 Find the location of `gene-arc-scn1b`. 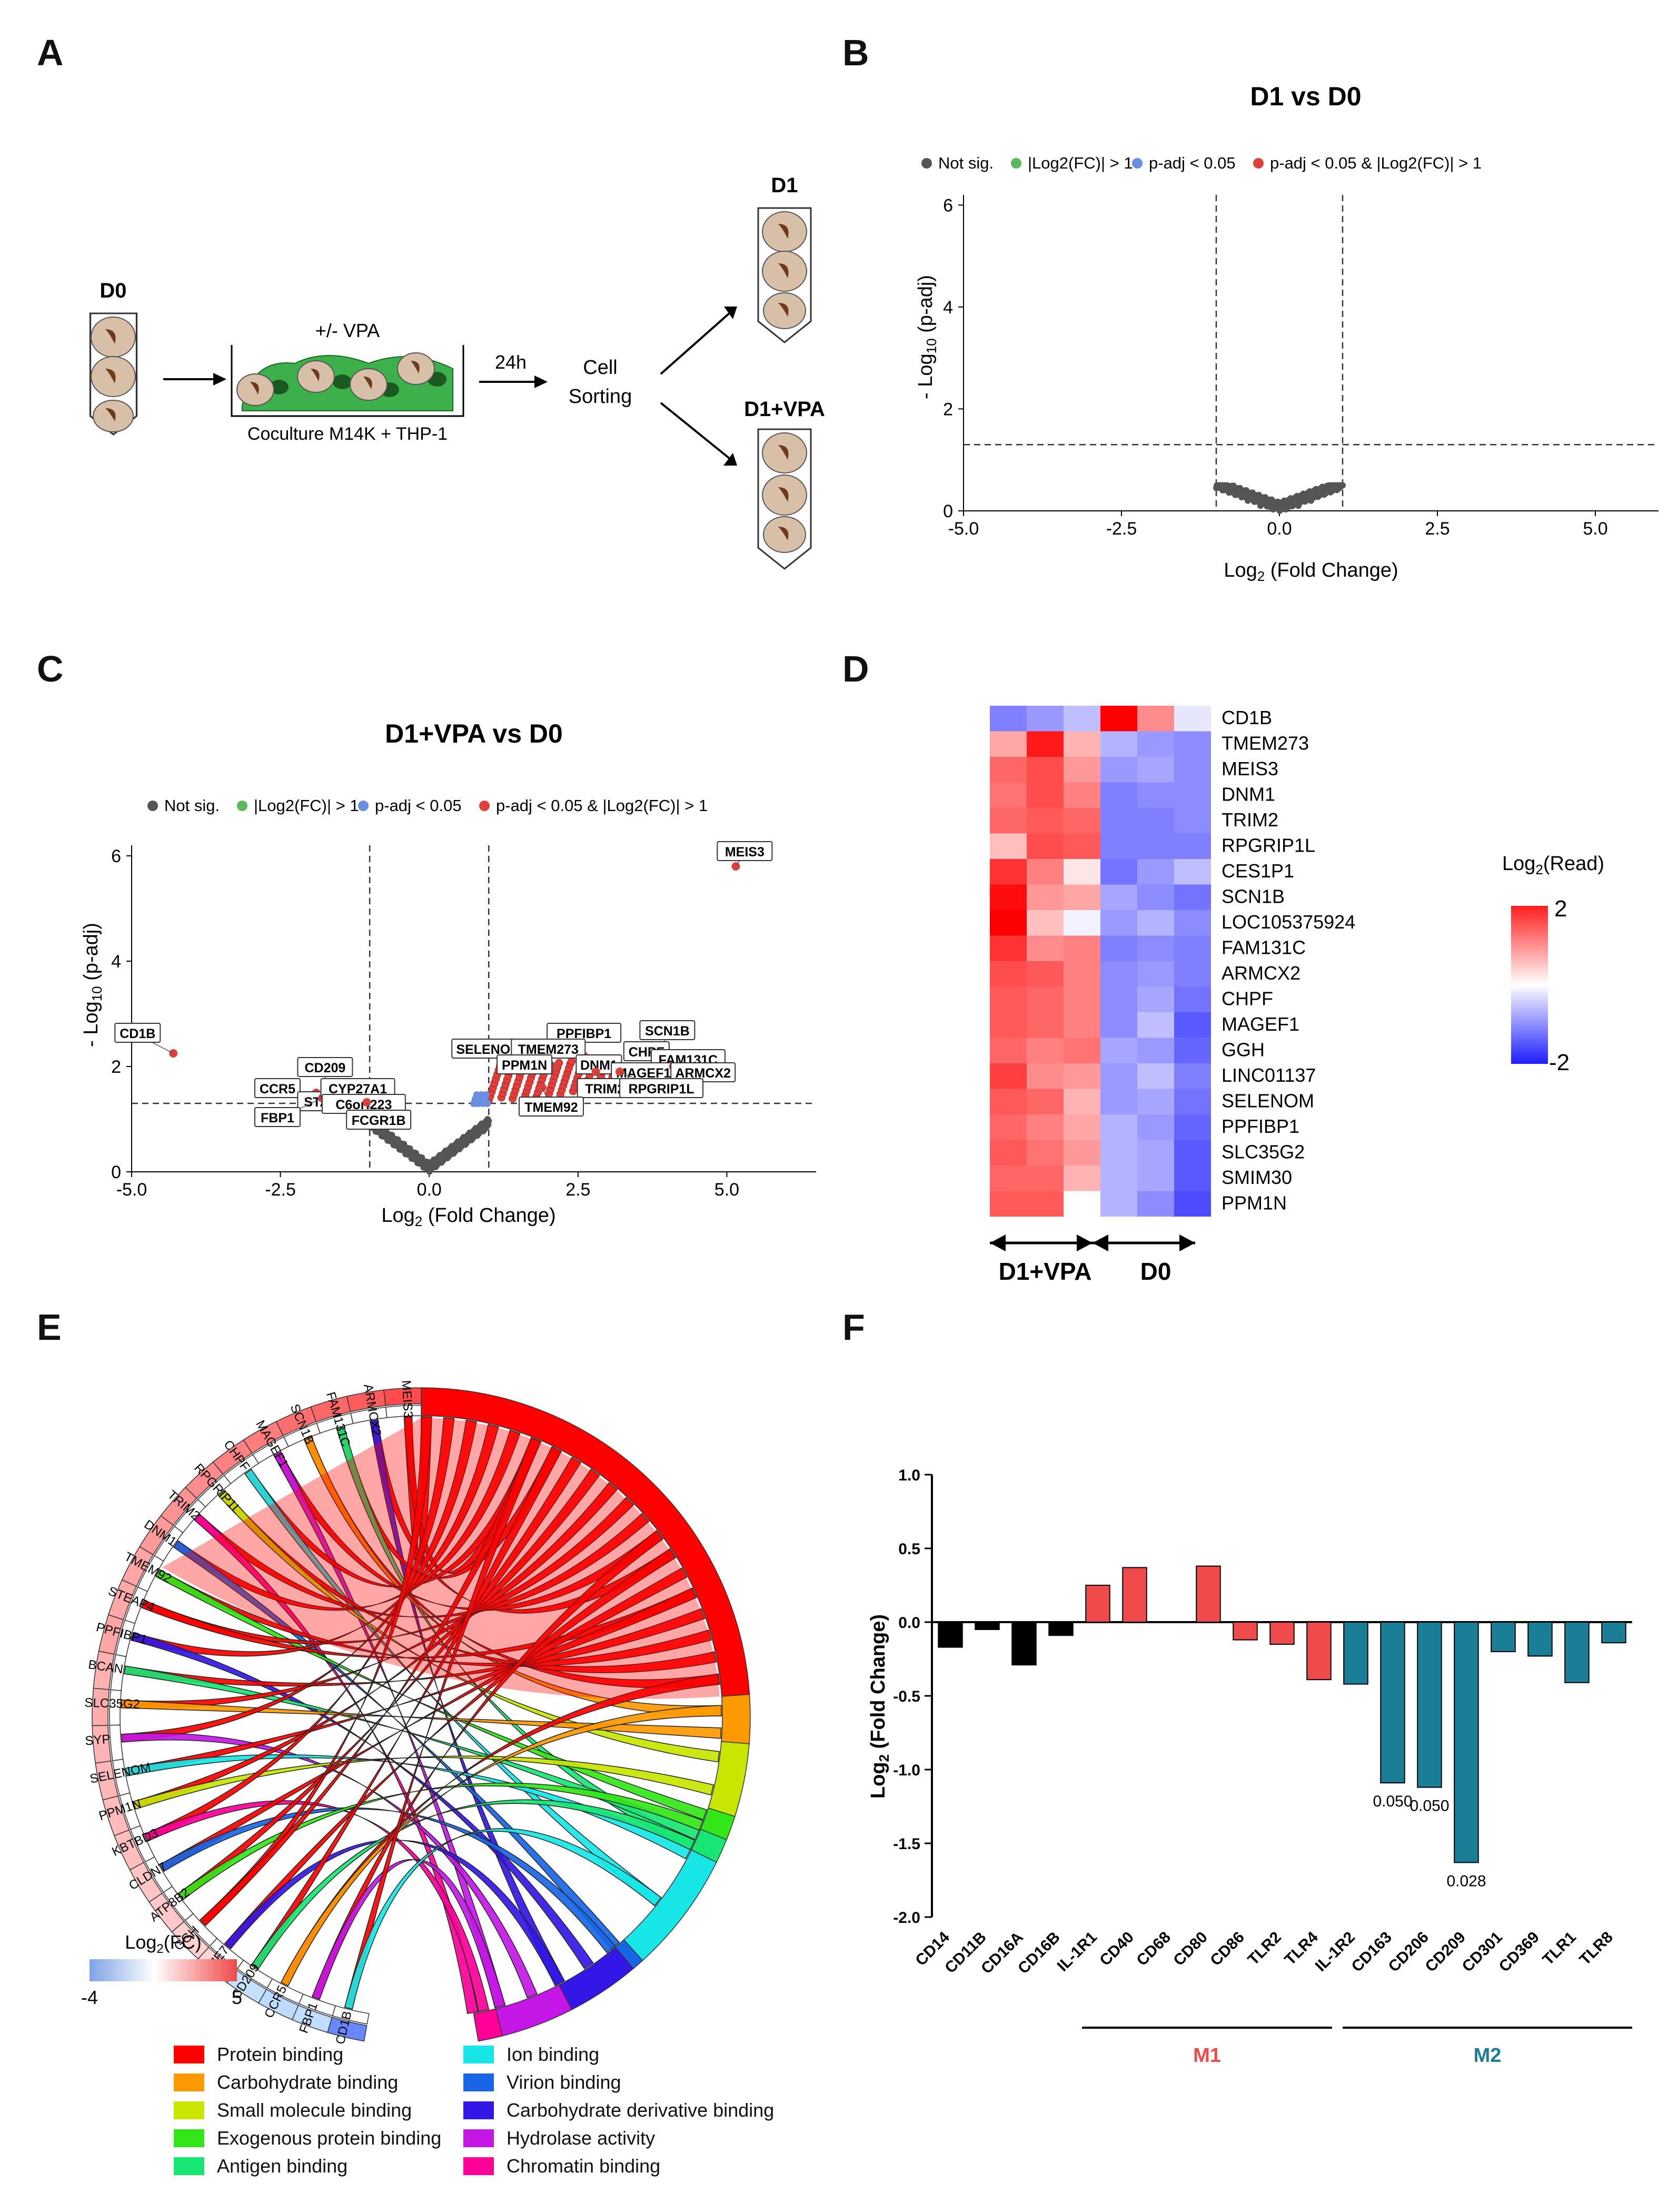

gene-arc-scn1b is located at coordinates (296, 1421).